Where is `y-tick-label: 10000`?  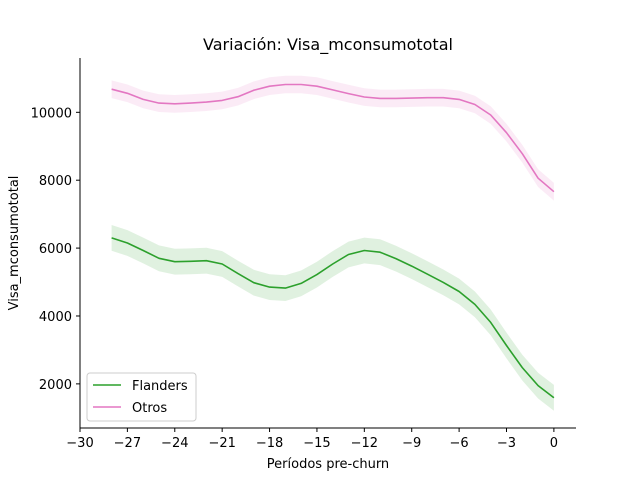 y-tick-label: 10000 is located at coordinates (51, 113).